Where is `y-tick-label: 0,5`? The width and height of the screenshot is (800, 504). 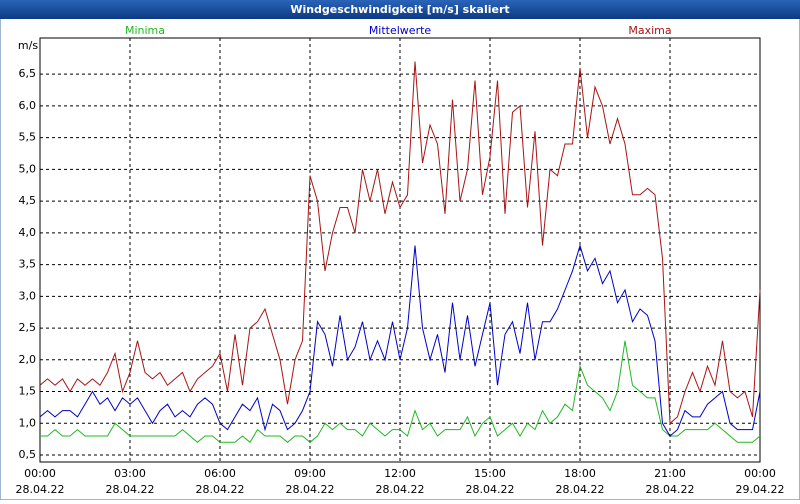 y-tick-label: 0,5 is located at coordinates (28, 454).